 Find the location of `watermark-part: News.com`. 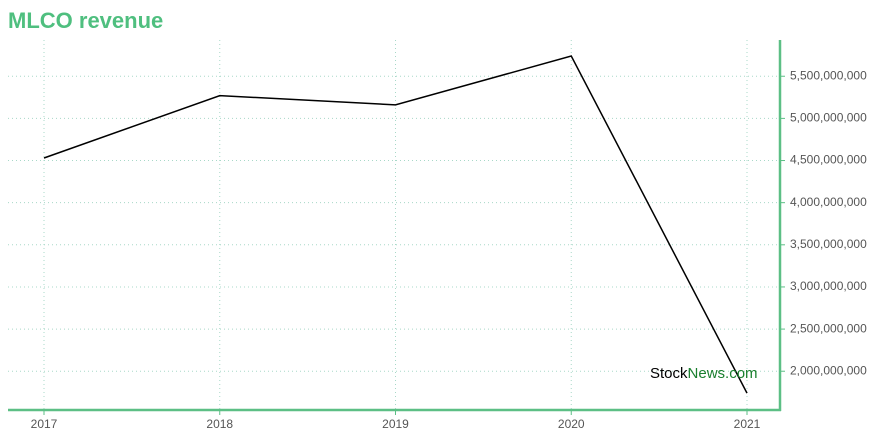

watermark-part: News.com is located at coordinates (723, 373).